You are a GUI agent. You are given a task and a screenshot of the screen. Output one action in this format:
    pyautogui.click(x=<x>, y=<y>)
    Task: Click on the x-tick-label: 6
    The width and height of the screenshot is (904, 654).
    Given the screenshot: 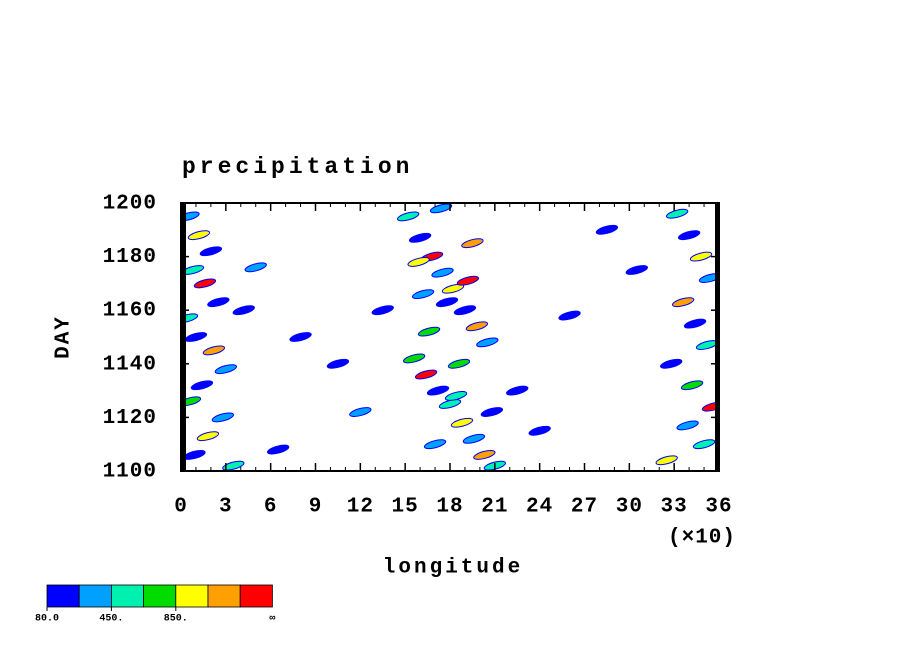 What is the action you would take?
    pyautogui.click(x=271, y=507)
    